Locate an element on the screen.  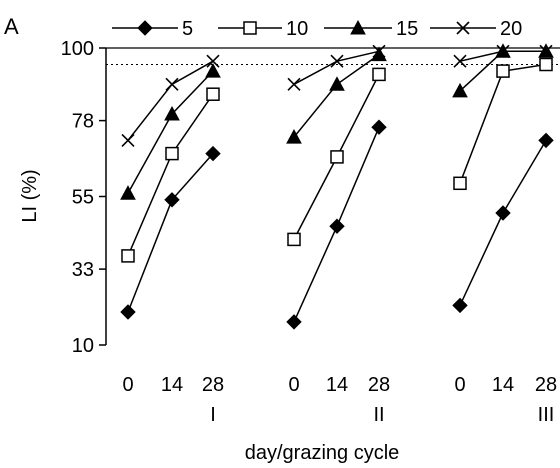
panel-letter: A is located at coordinates (11, 26).